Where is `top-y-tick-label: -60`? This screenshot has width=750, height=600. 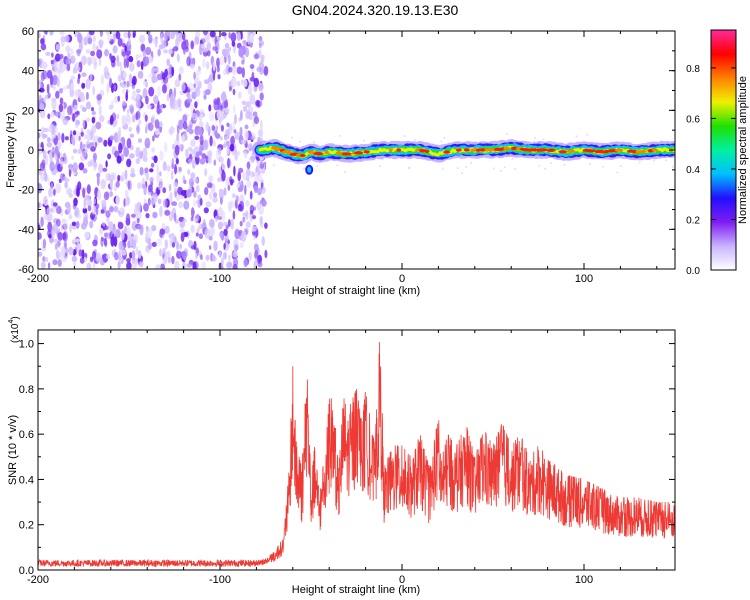 top-y-tick-label: -60 is located at coordinates (26, 270).